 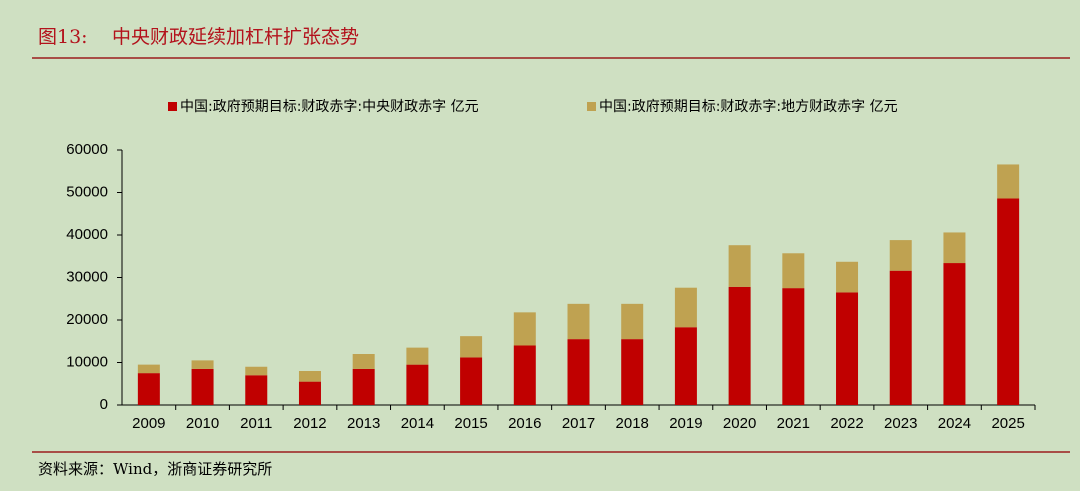 What do you see at coordinates (309, 423) in the screenshot?
I see `x-tick-label: 2012` at bounding box center [309, 423].